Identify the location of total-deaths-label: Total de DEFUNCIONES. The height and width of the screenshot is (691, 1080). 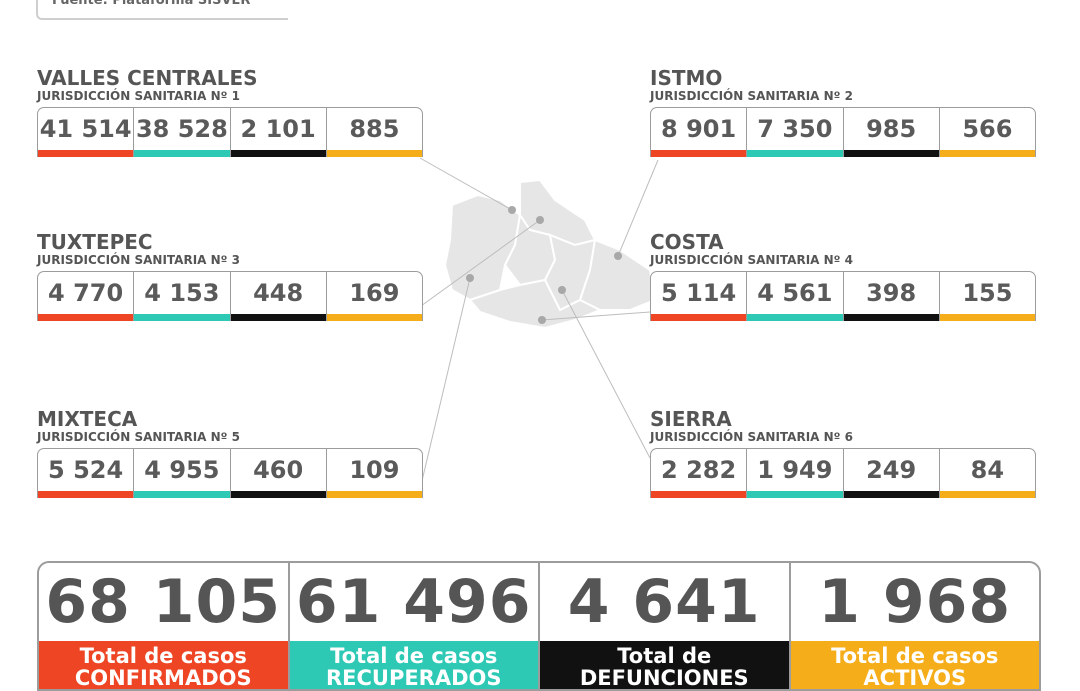
(664, 665).